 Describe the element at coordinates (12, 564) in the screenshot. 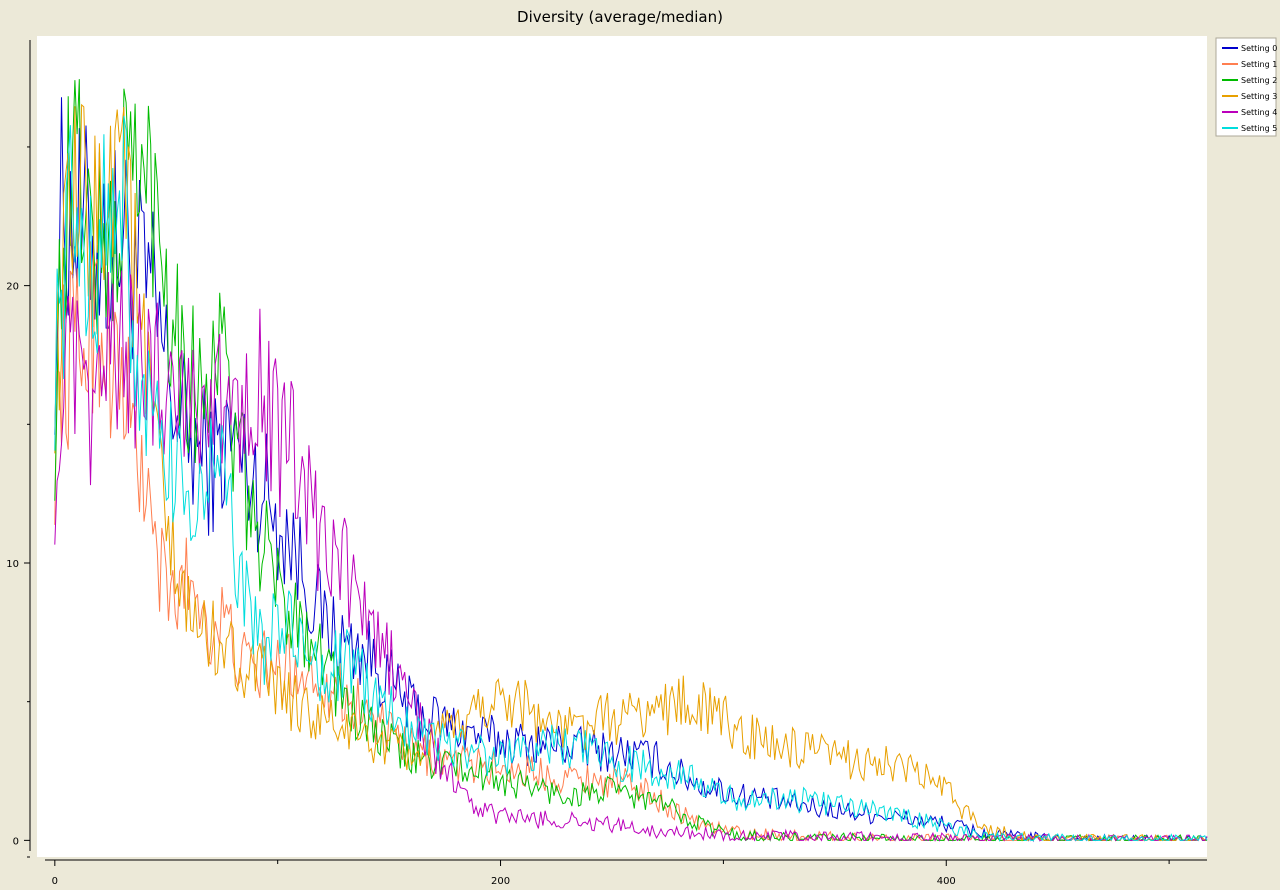

I see `y-tick-label: 10` at that location.